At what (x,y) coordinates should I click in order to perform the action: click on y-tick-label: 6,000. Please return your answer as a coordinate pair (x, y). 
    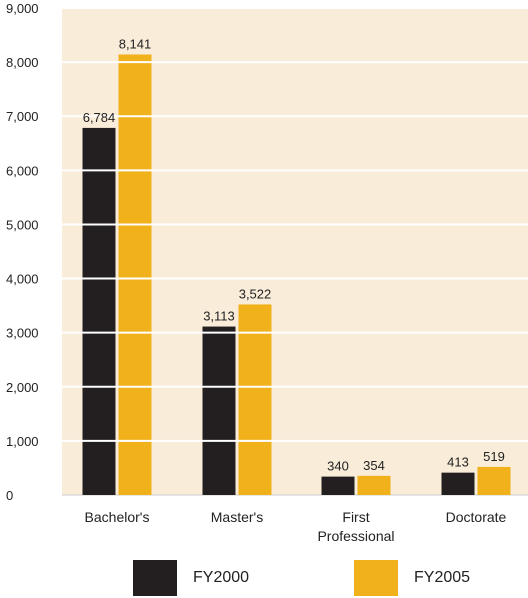
    Looking at the image, I should click on (22, 170).